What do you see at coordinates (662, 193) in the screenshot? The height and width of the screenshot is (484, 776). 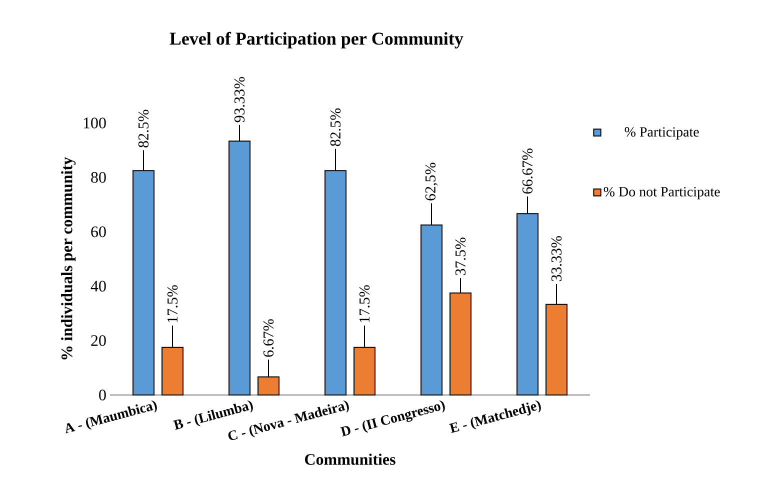 I see `legend-label: % Do not Participate` at bounding box center [662, 193].